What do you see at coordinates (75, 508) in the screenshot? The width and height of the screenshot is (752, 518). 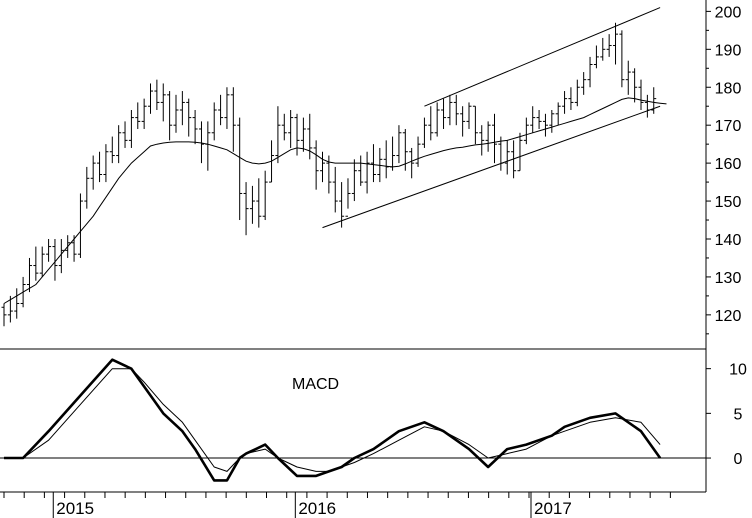 I see `year-label: 2015` at bounding box center [75, 508].